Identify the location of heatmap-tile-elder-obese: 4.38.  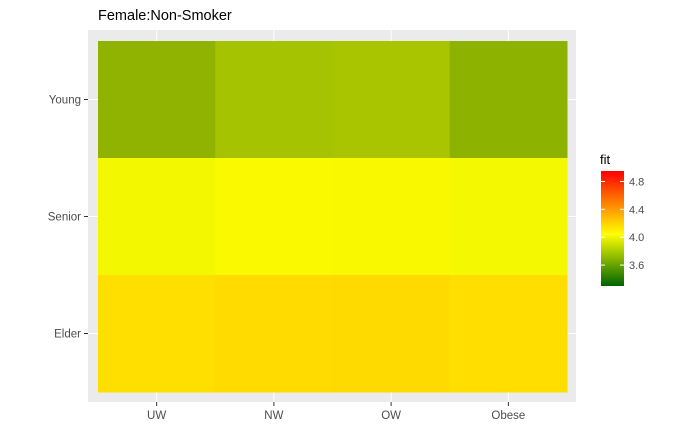
(508, 334).